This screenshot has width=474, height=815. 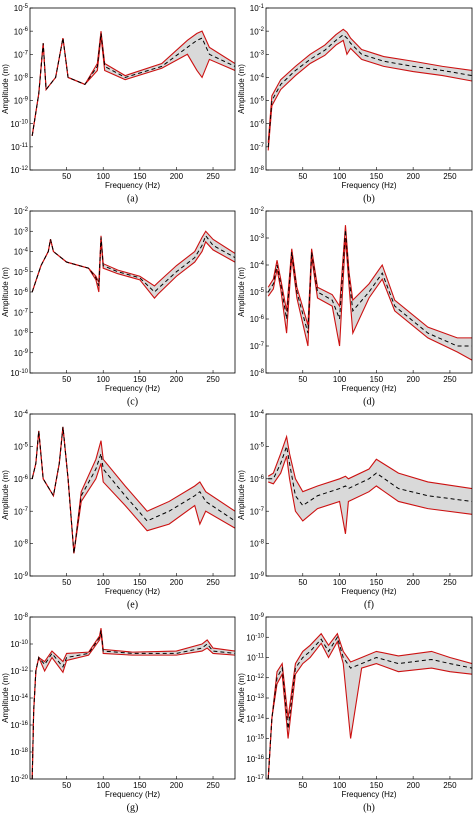 I want to click on caption: (a), so click(x=132, y=198).